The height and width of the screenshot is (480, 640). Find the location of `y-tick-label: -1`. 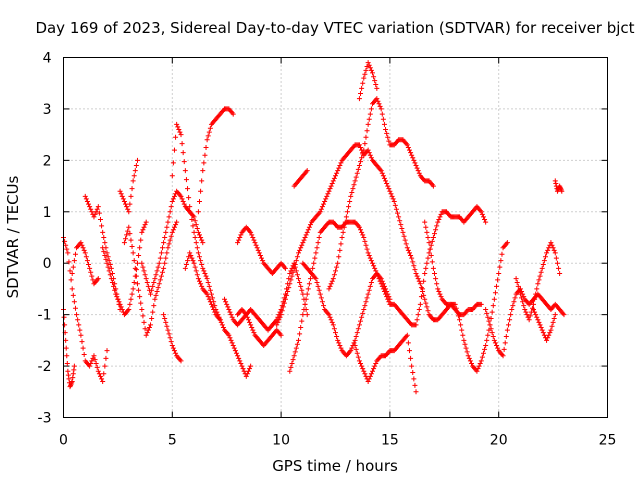

y-tick-label: -1 is located at coordinates (45, 316).